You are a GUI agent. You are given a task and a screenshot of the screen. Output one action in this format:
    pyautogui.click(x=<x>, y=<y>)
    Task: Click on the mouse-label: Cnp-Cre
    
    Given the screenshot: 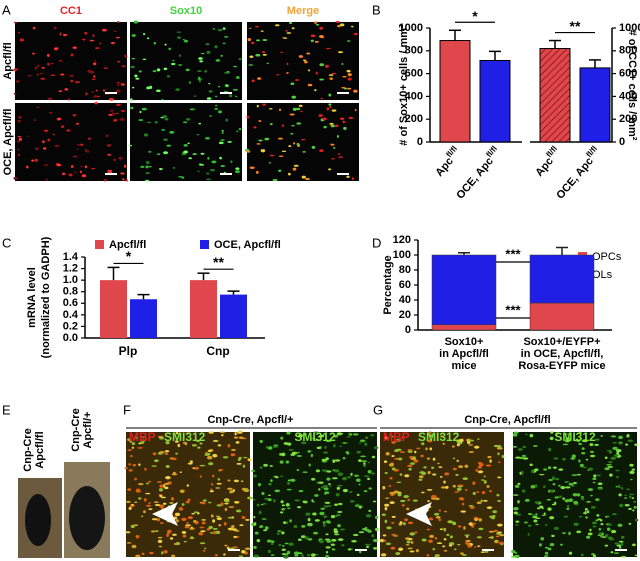 What is the action you would take?
    pyautogui.click(x=28, y=449)
    